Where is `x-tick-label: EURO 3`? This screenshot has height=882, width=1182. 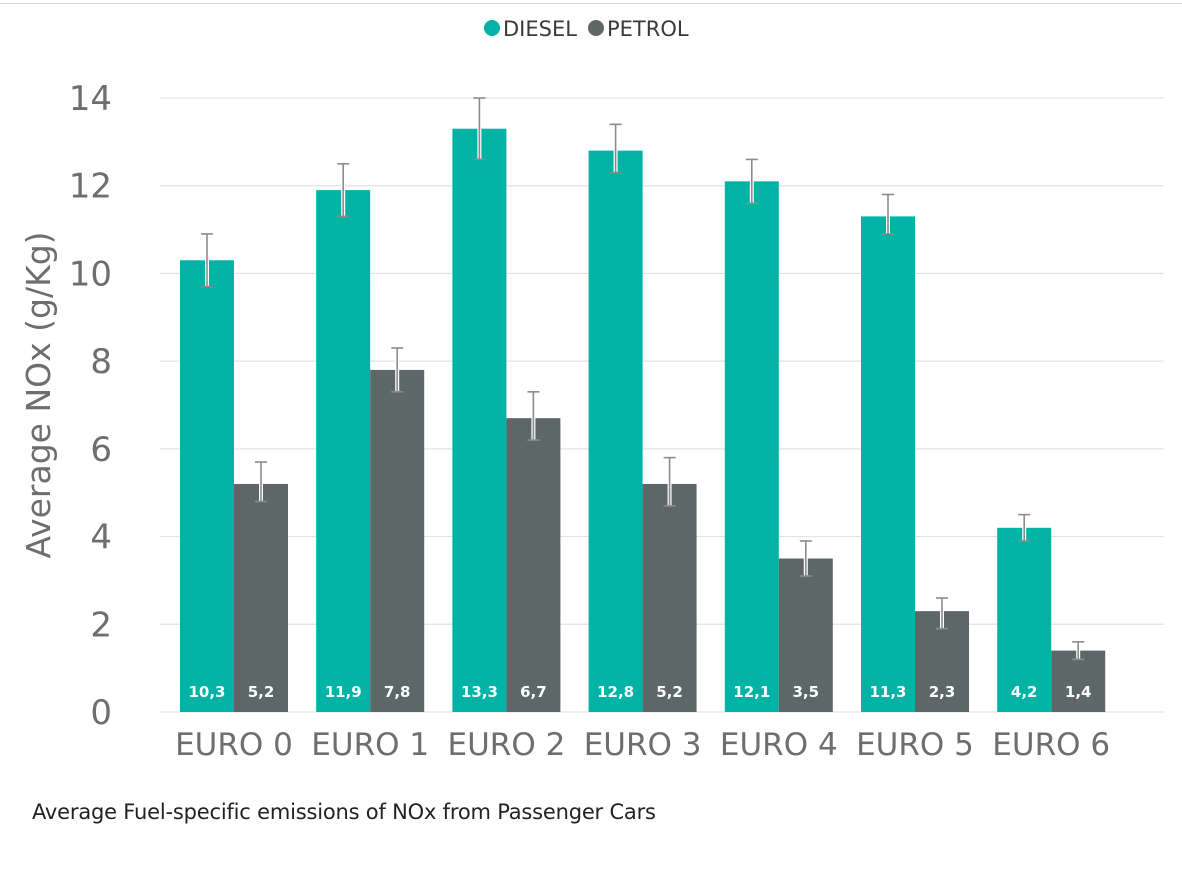 x-tick-label: EURO 3 is located at coordinates (643, 745).